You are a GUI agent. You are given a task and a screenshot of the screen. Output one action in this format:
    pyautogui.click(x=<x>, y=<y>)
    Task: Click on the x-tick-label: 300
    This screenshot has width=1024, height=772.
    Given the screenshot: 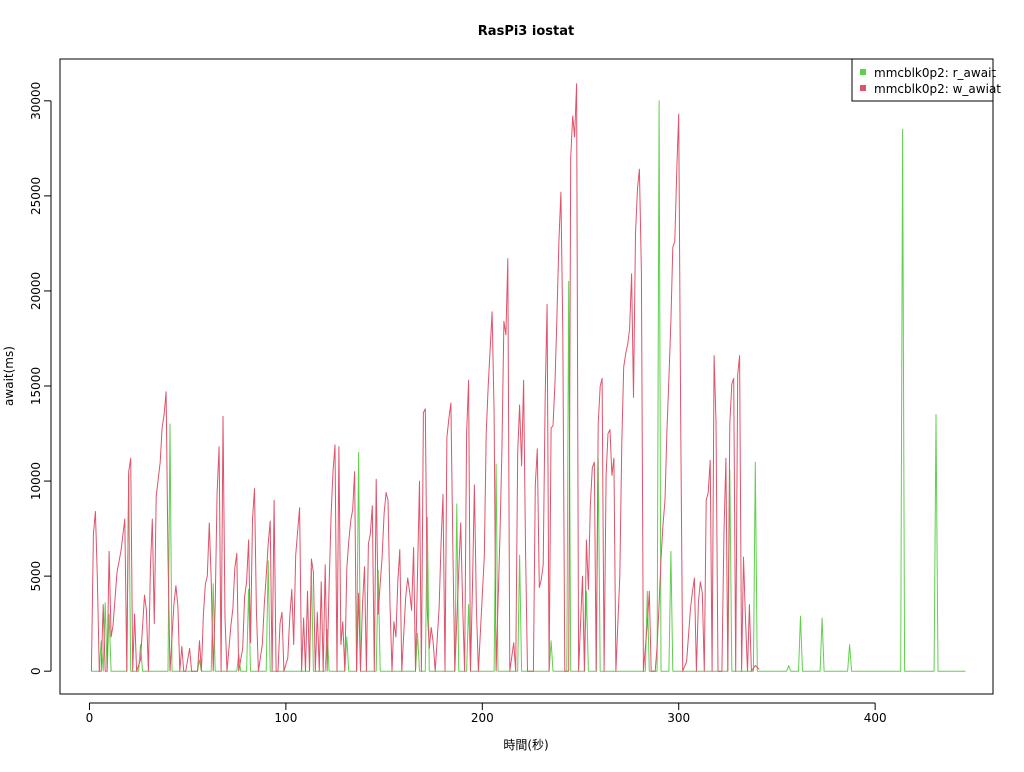 What is the action you would take?
    pyautogui.click(x=678, y=718)
    